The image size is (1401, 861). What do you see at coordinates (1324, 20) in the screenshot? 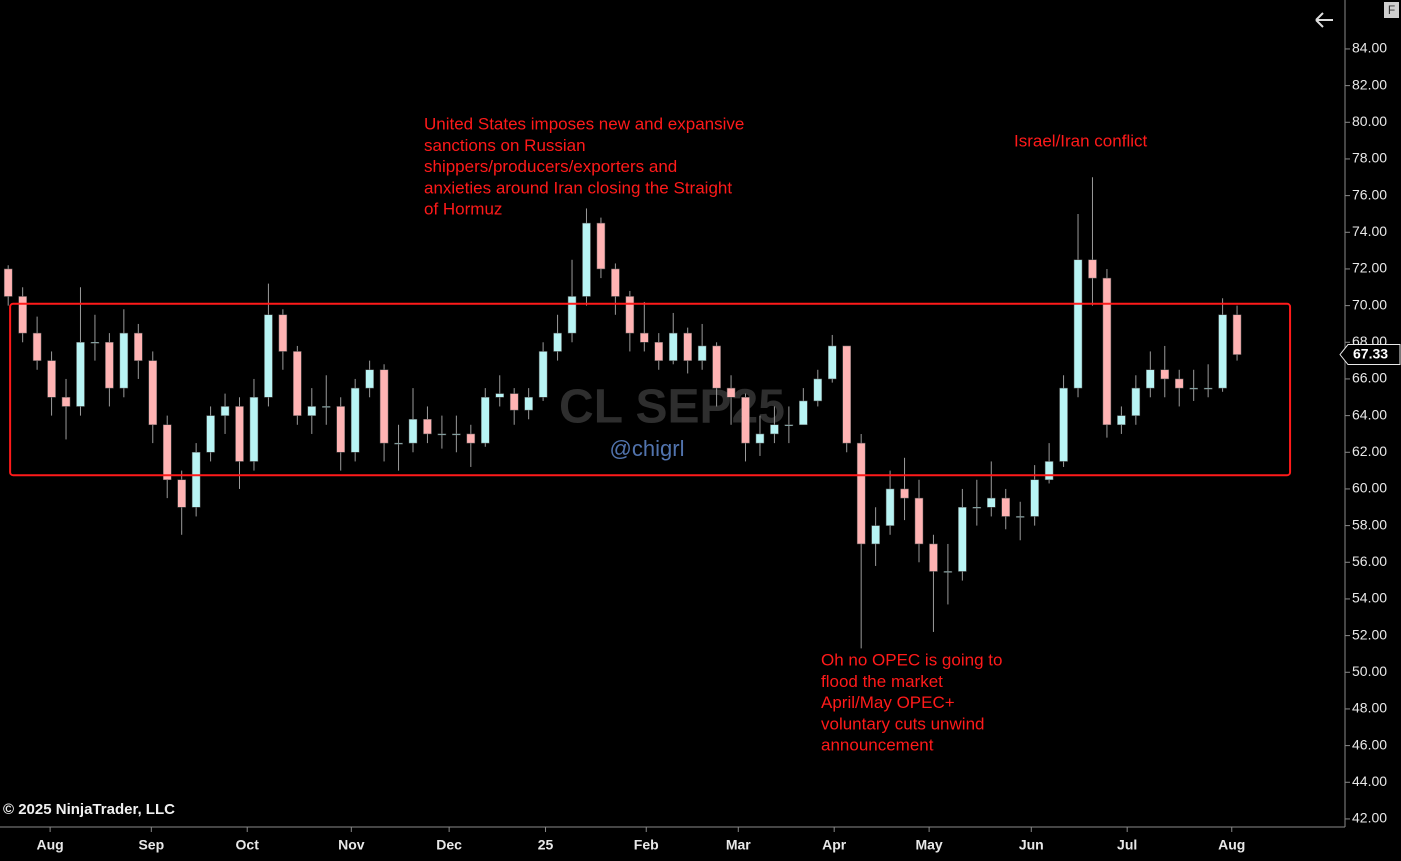
I see `back-arrow` at bounding box center [1324, 20].